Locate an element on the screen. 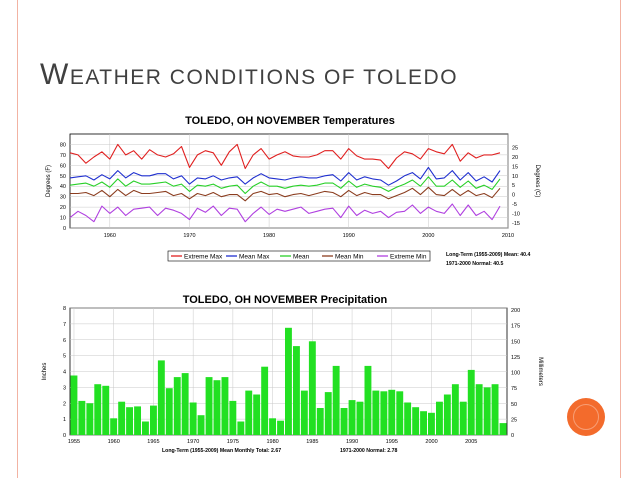 The height and width of the screenshot is (478, 638). temperature-legend is located at coordinates (299, 256).